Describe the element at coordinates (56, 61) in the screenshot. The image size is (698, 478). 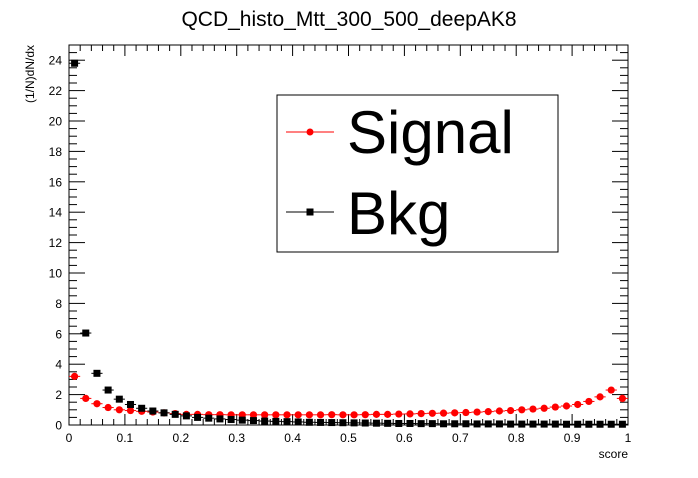
I see `y-tick-label: 24` at that location.